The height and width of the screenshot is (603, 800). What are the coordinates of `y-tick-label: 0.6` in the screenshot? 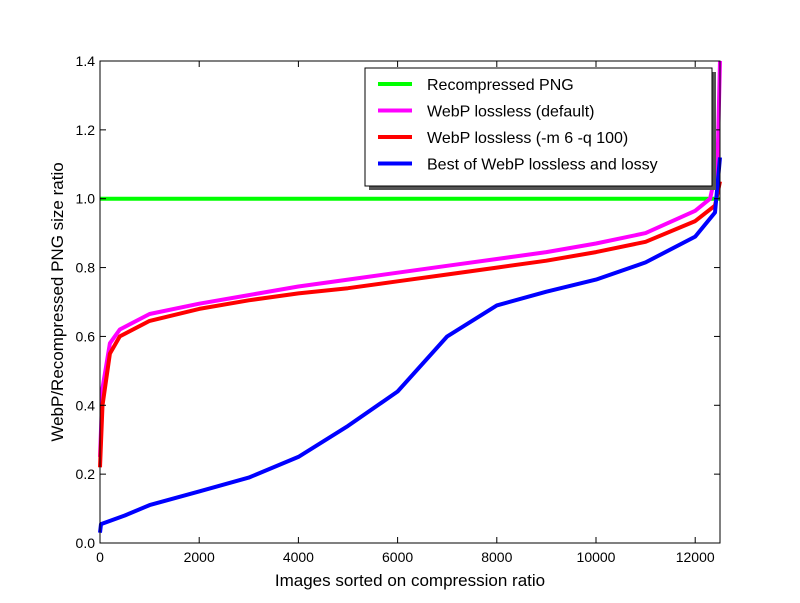 It's located at (86, 336).